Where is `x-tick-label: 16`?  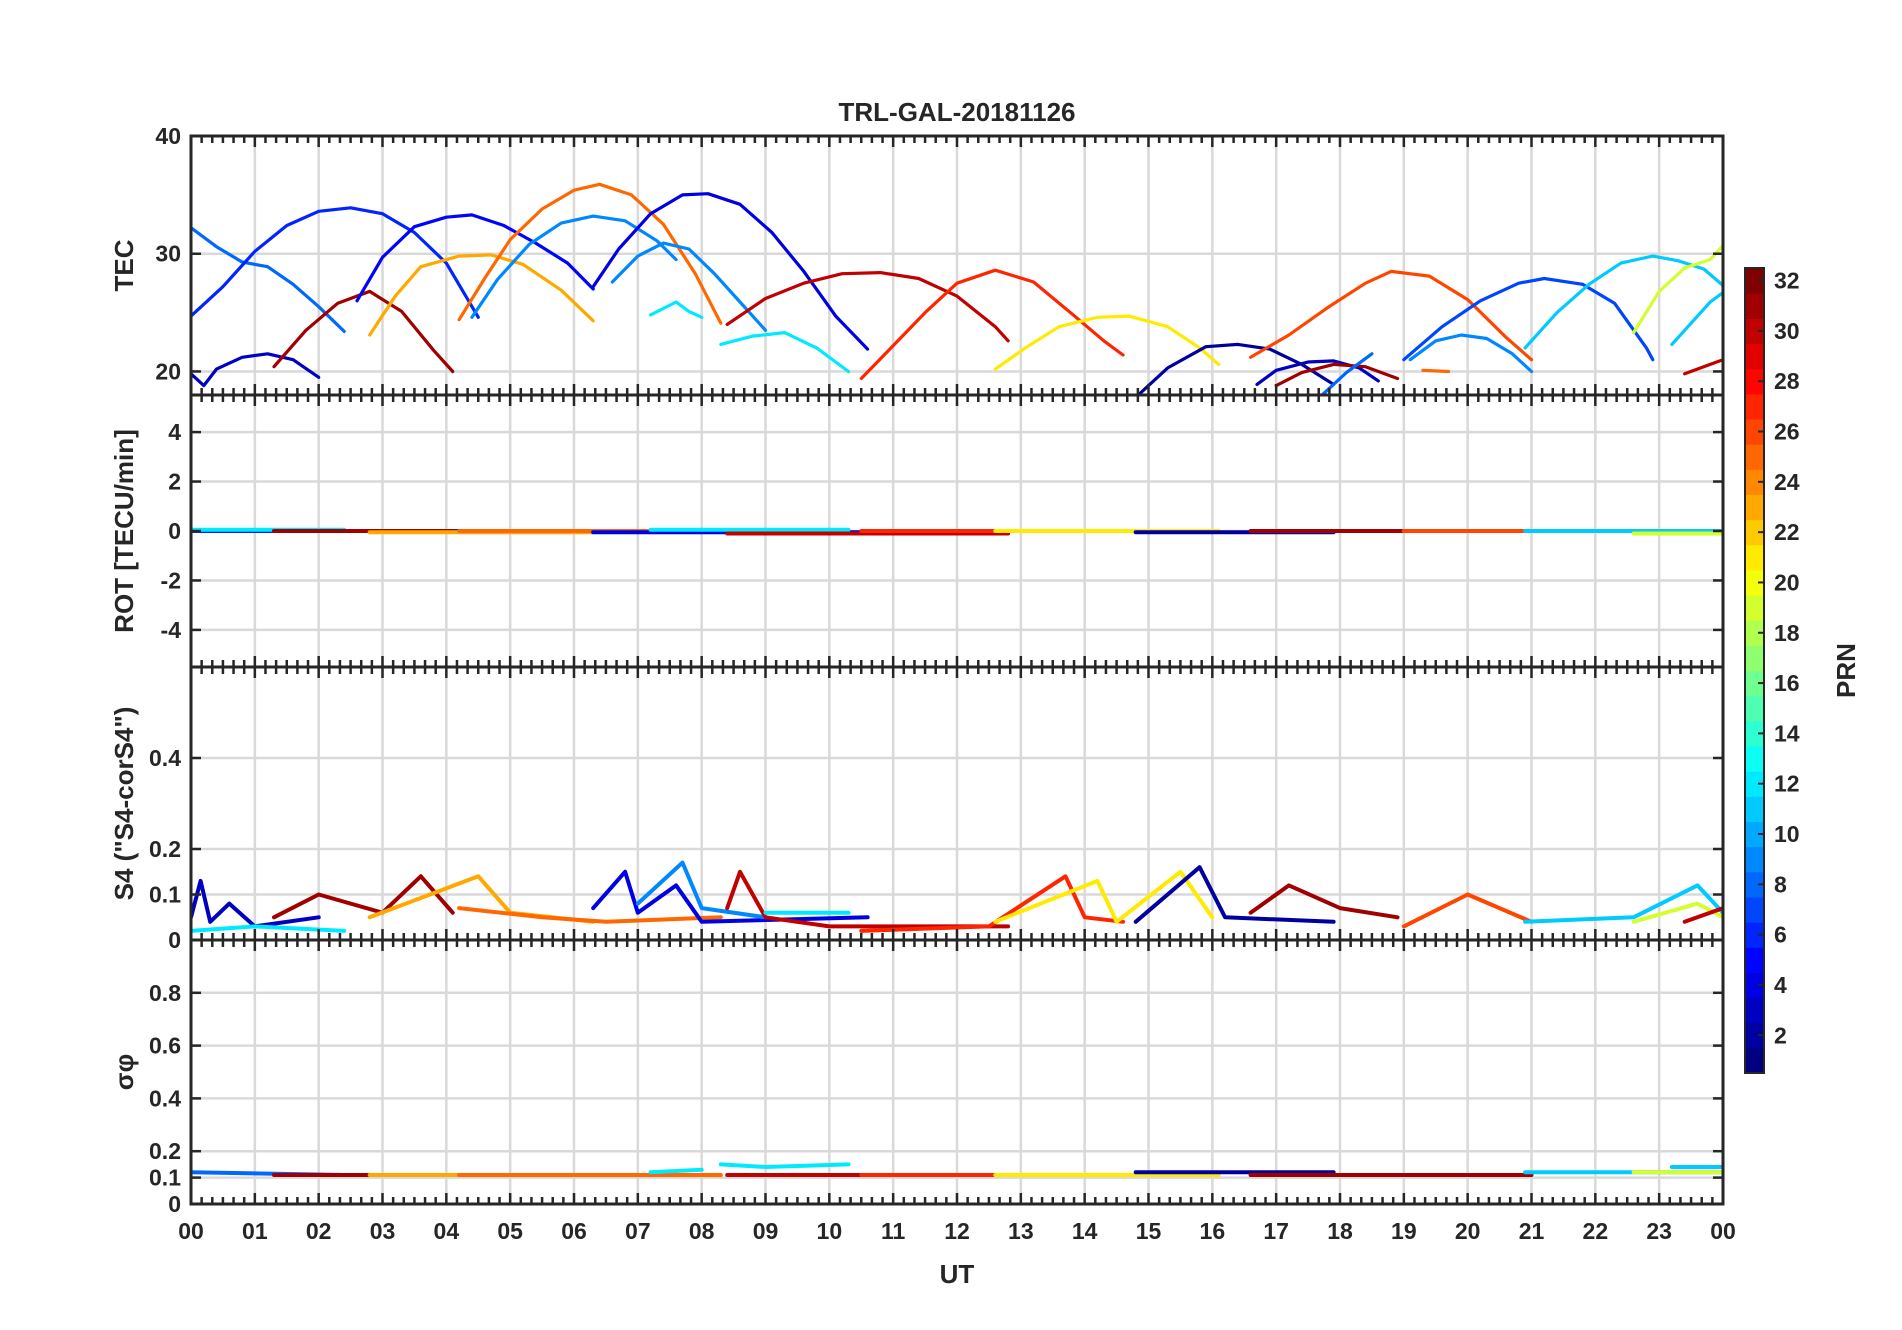
x-tick-label: 16 is located at coordinates (1213, 1231).